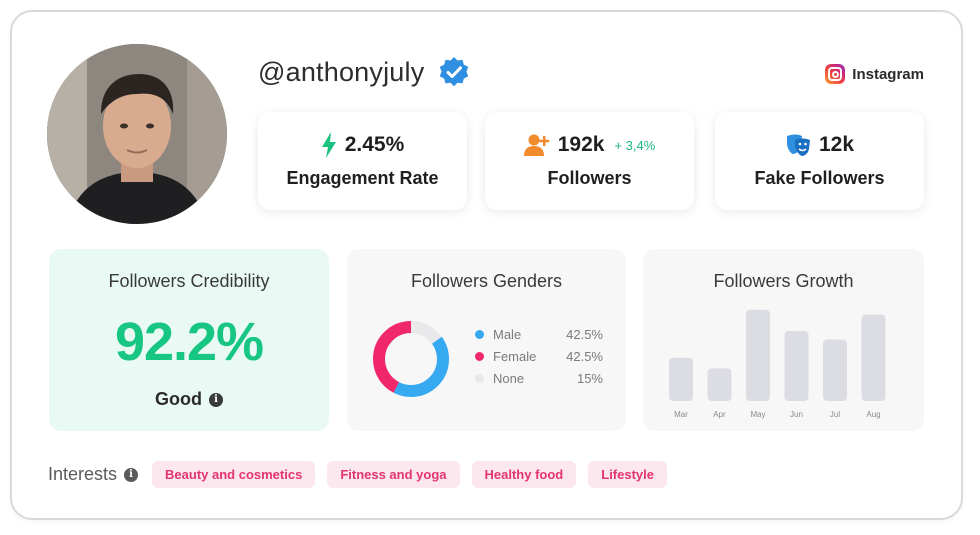 The image size is (980, 535). What do you see at coordinates (681, 379) in the screenshot?
I see `growth-bar-mar` at bounding box center [681, 379].